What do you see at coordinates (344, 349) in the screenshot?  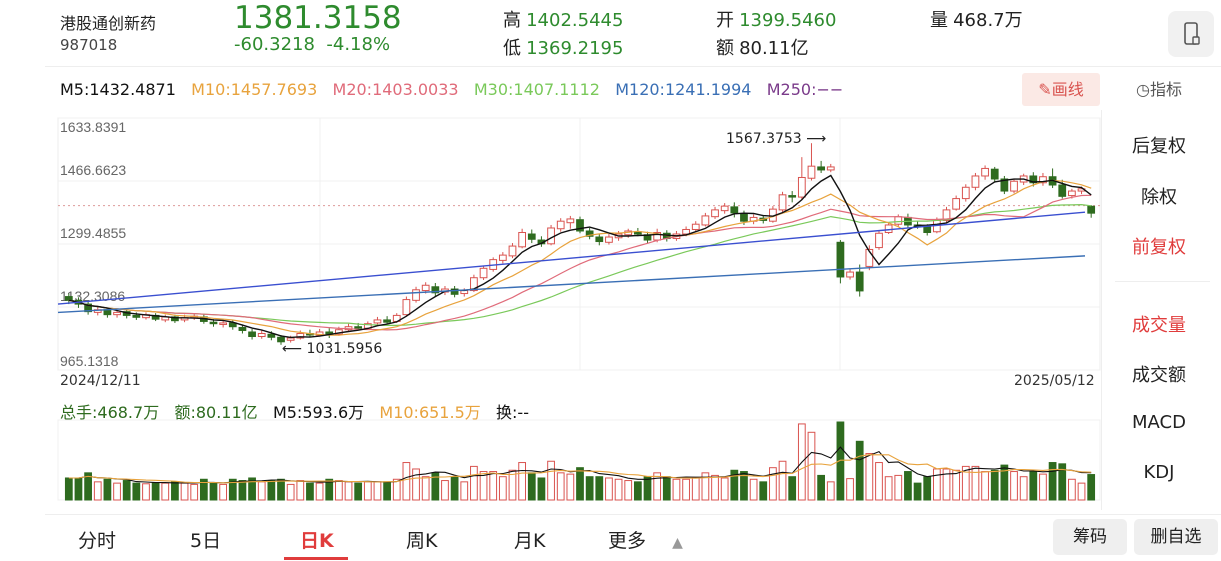 I see `low-annotation-value: 1031.5956` at bounding box center [344, 349].